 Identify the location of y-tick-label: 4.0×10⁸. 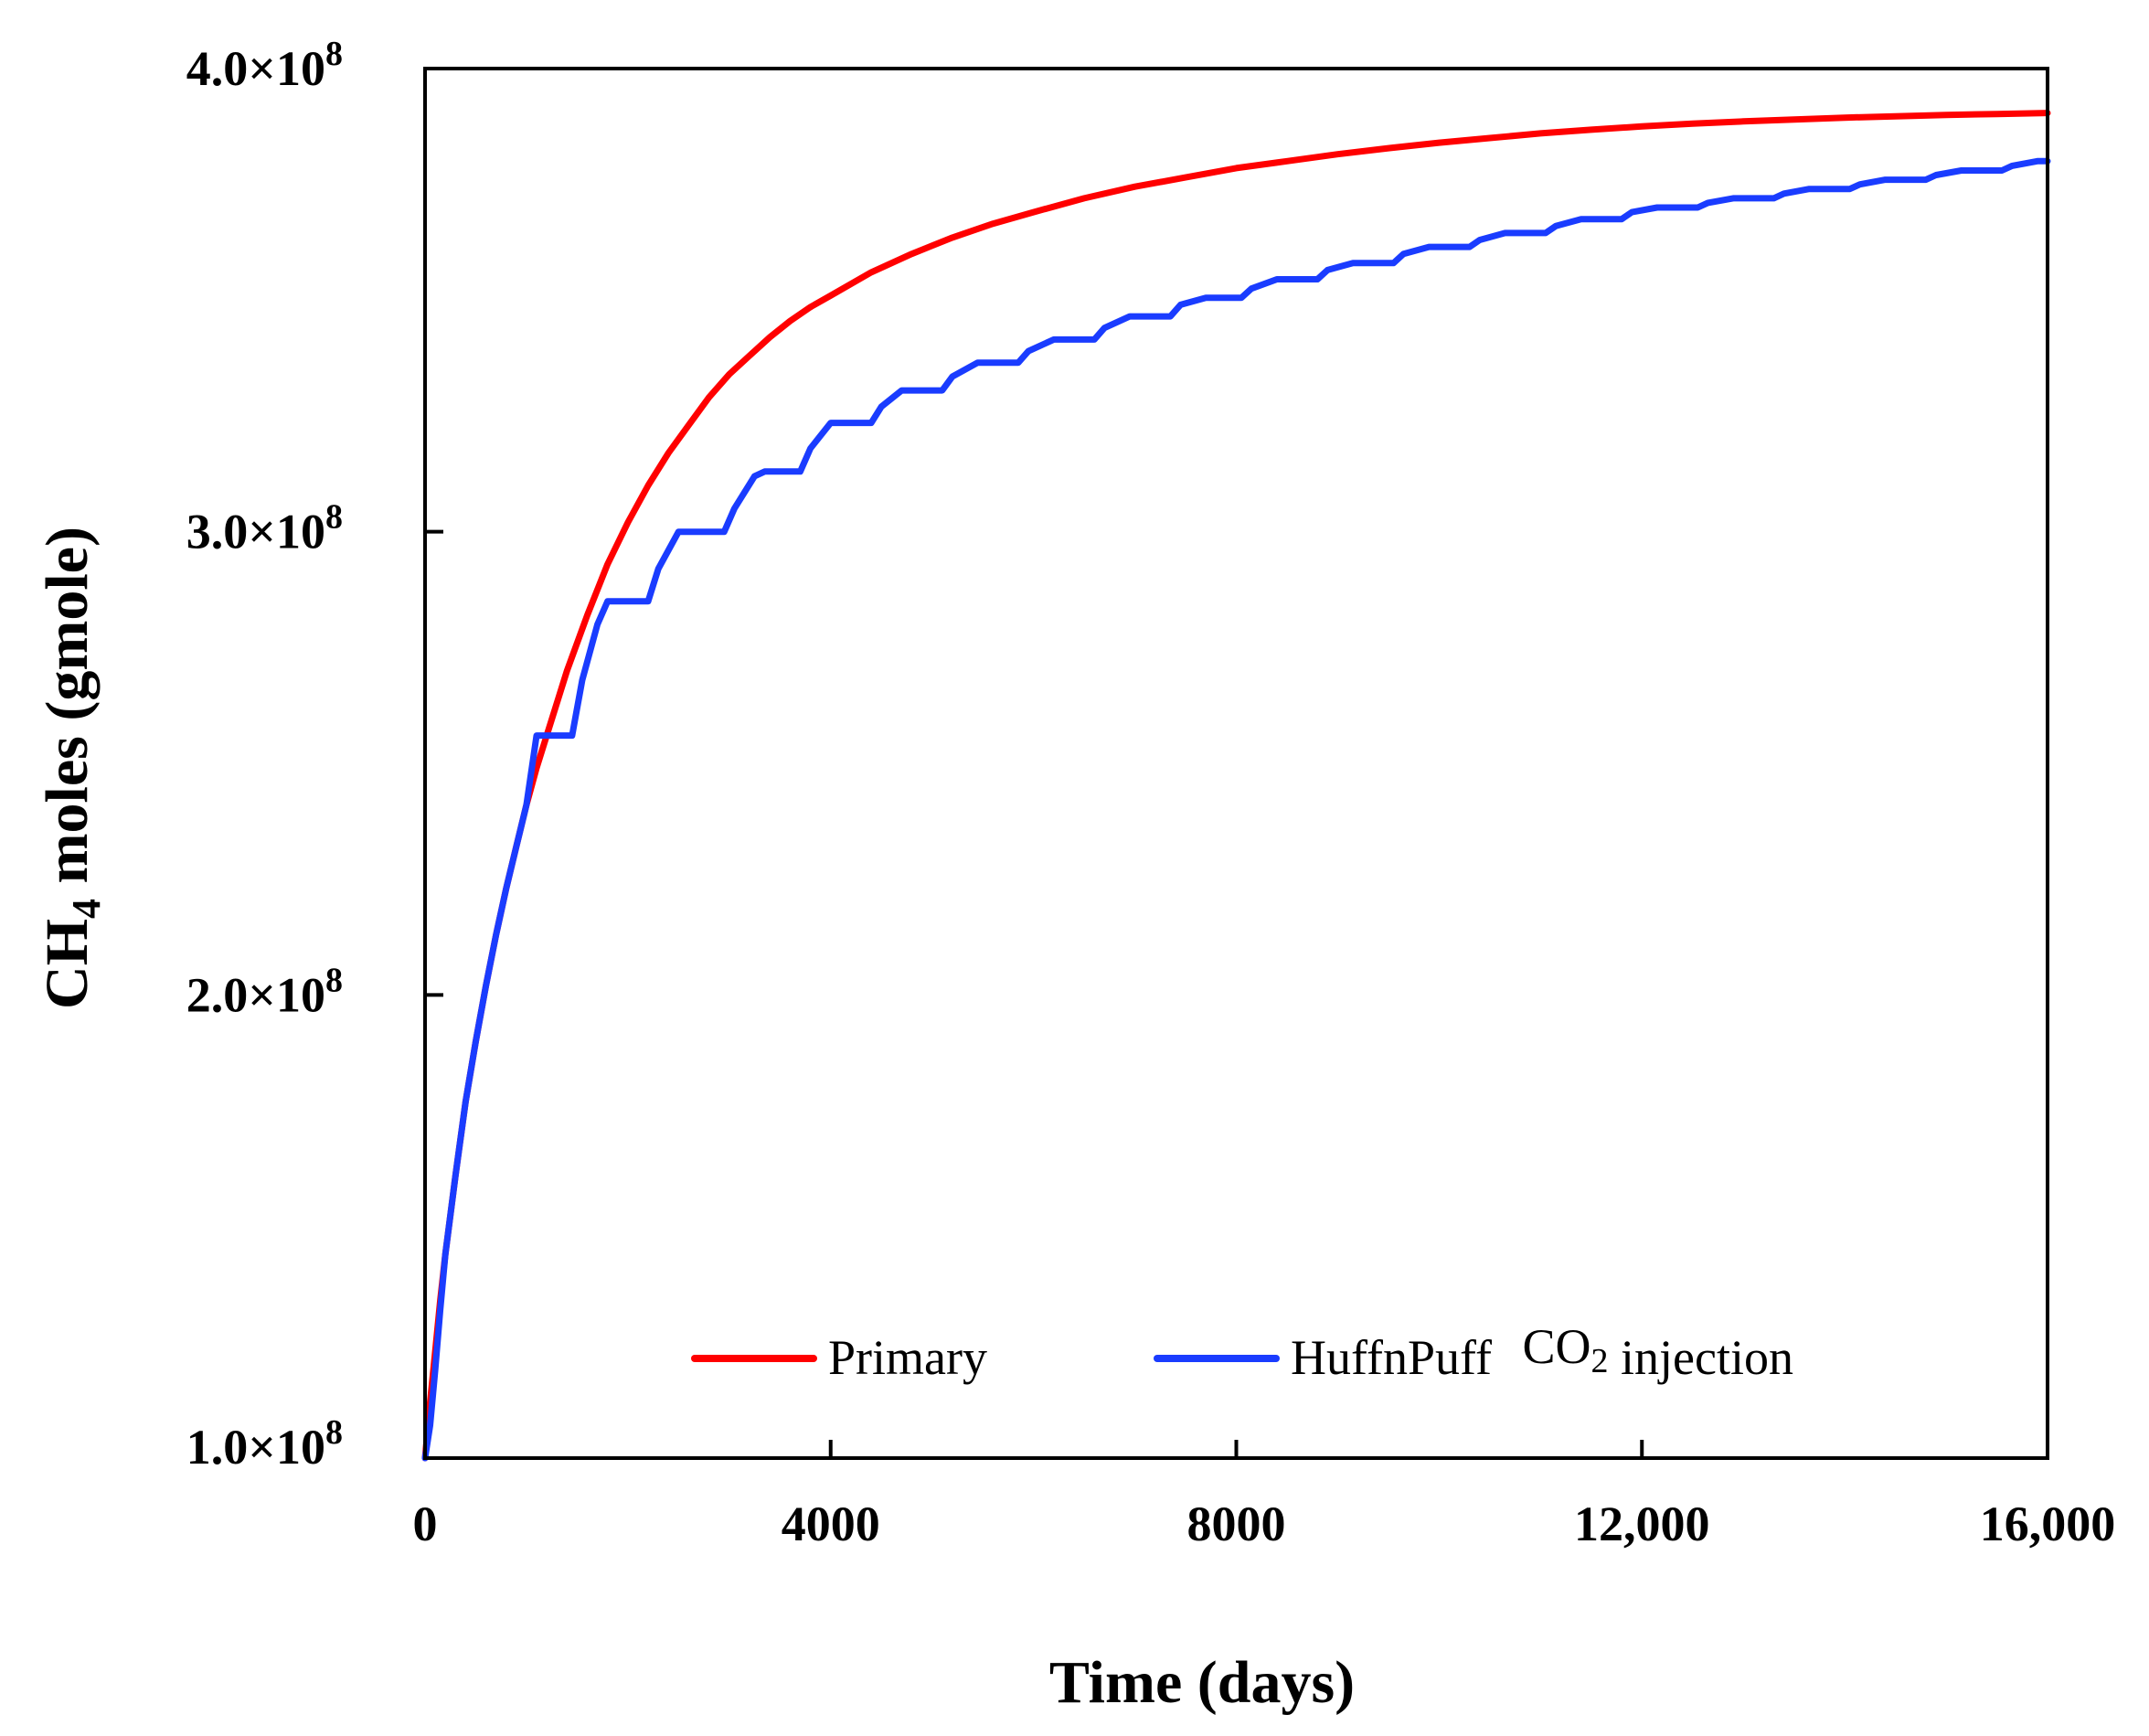
(264, 65).